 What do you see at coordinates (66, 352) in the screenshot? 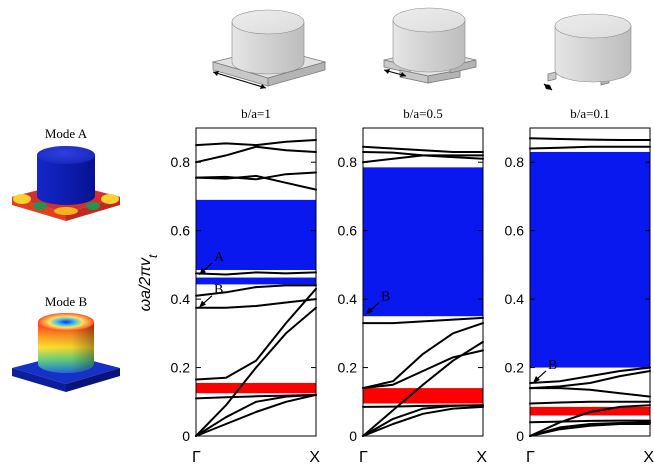
I see `mode-b-image` at bounding box center [66, 352].